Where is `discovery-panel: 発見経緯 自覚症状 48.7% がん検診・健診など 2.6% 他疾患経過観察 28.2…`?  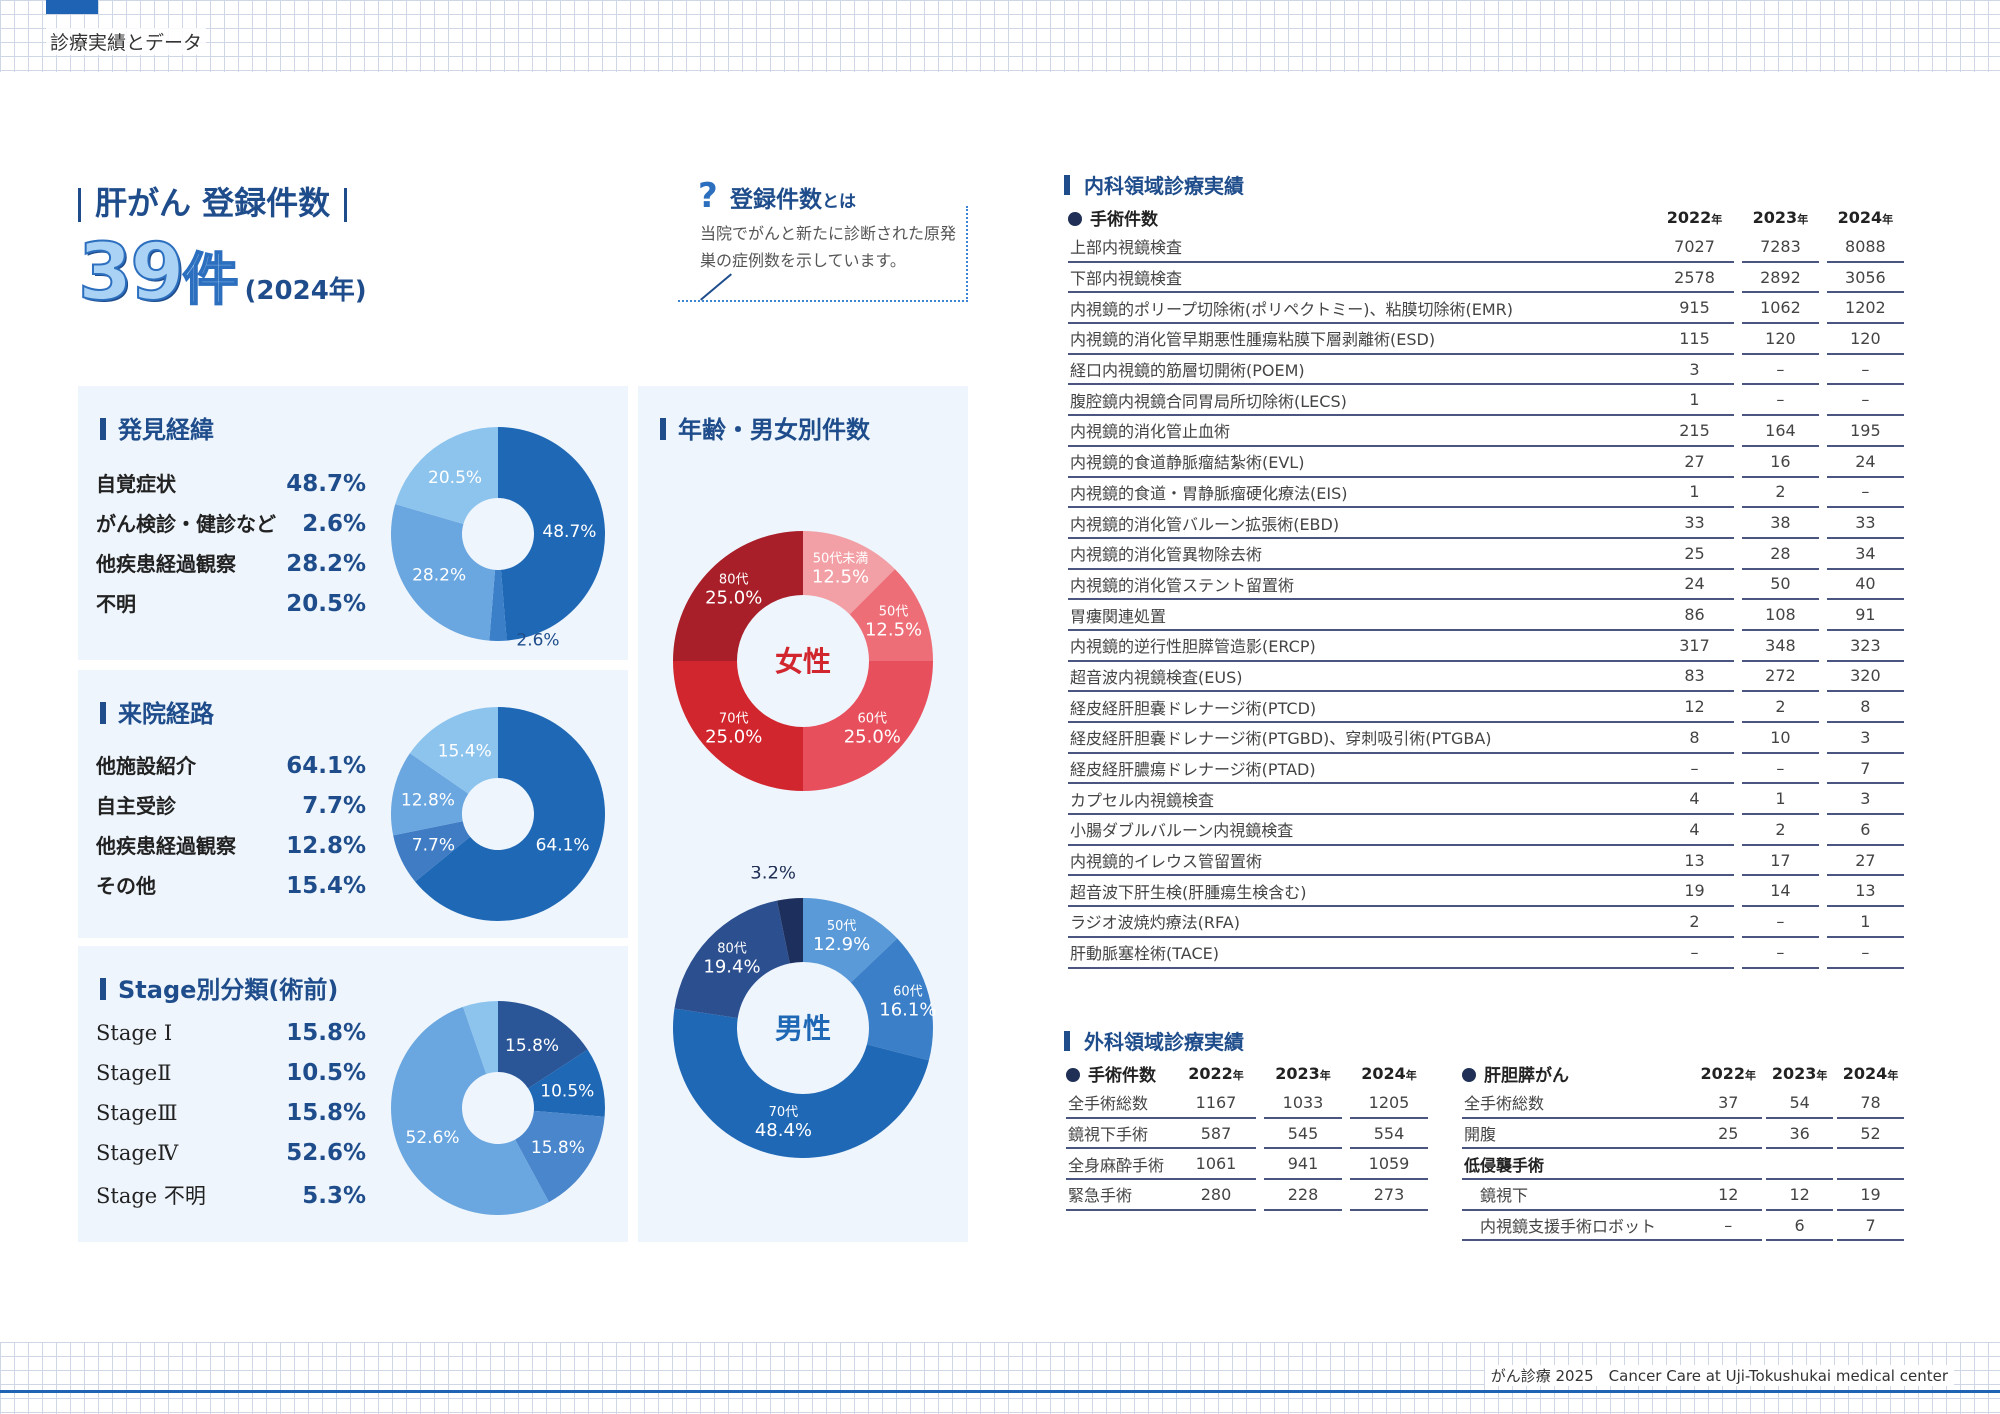 discovery-panel: 発見経緯 自覚症状 48.7% がん検診・健診など 2.6% 他疾患経過観察 28.2… is located at coordinates (353, 523).